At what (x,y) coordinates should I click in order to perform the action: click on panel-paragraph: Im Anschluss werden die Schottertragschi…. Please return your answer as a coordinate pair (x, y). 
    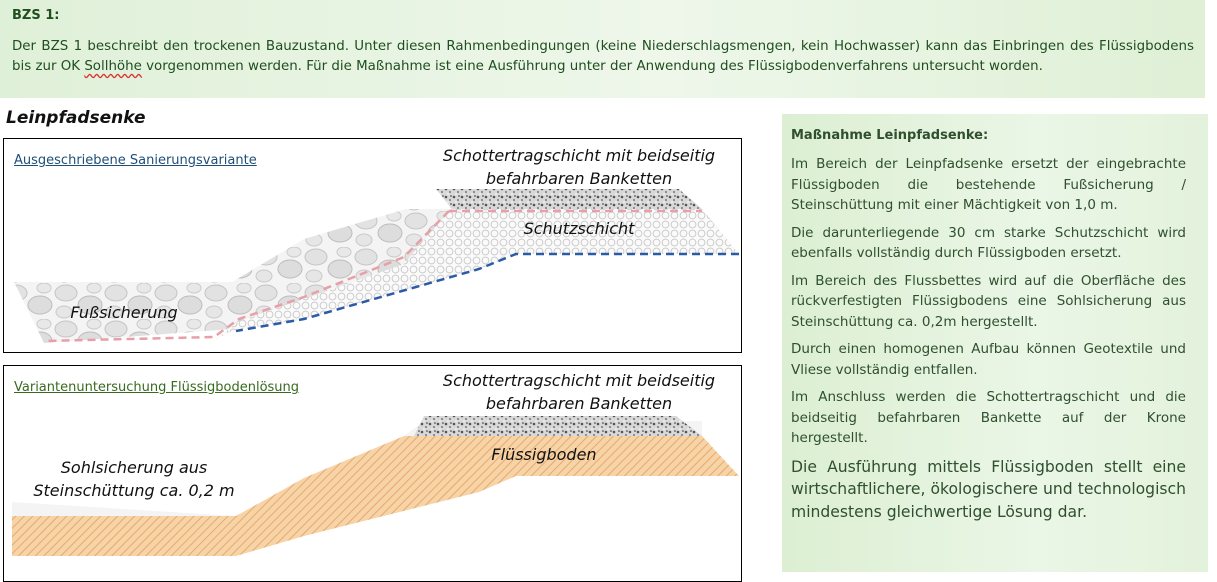
    Looking at the image, I should click on (988, 417).